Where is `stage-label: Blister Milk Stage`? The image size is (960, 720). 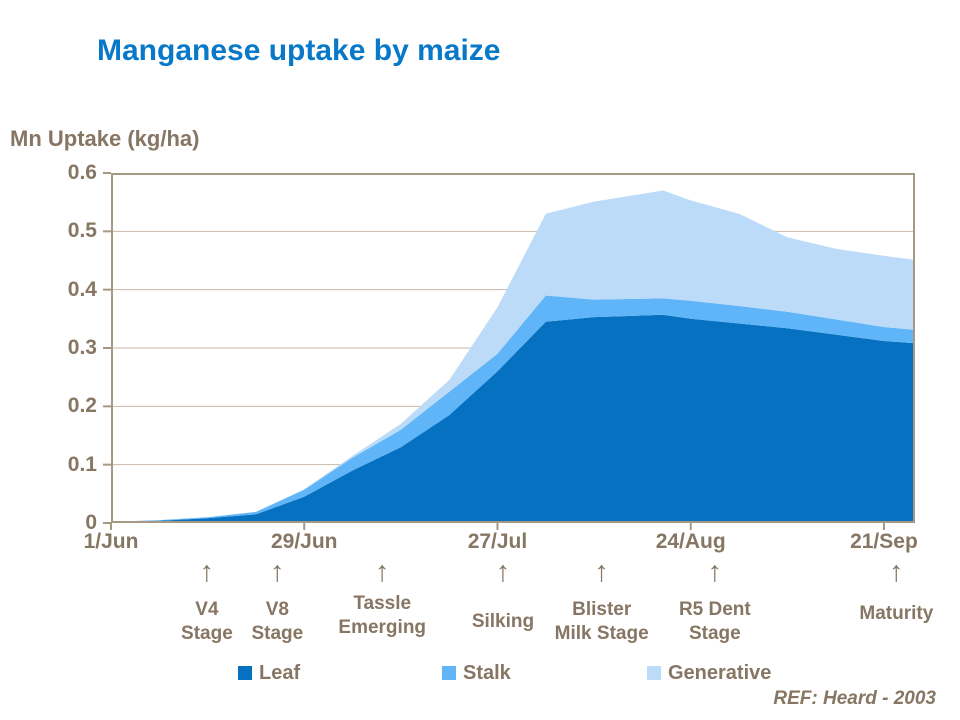
stage-label: Blister Milk Stage is located at coordinates (601, 621).